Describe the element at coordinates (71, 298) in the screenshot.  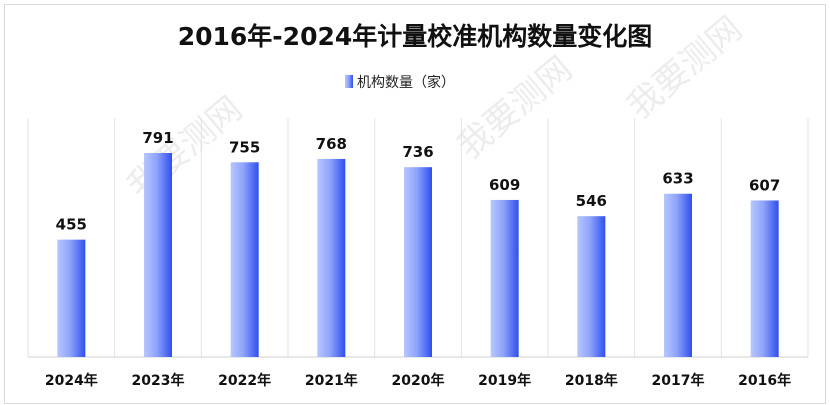
I see `bar-2024年` at that location.